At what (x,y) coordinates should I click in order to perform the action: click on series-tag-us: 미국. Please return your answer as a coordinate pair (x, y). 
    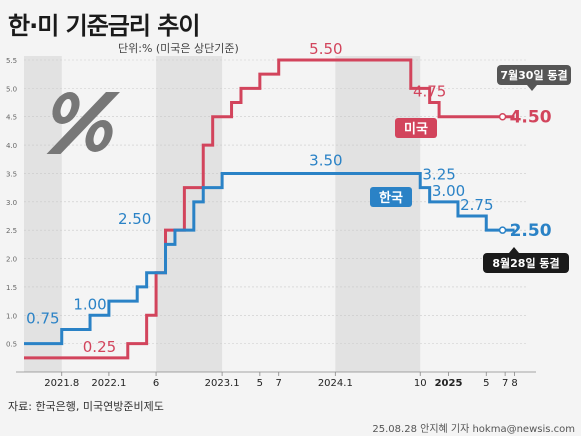
    Looking at the image, I should click on (416, 128).